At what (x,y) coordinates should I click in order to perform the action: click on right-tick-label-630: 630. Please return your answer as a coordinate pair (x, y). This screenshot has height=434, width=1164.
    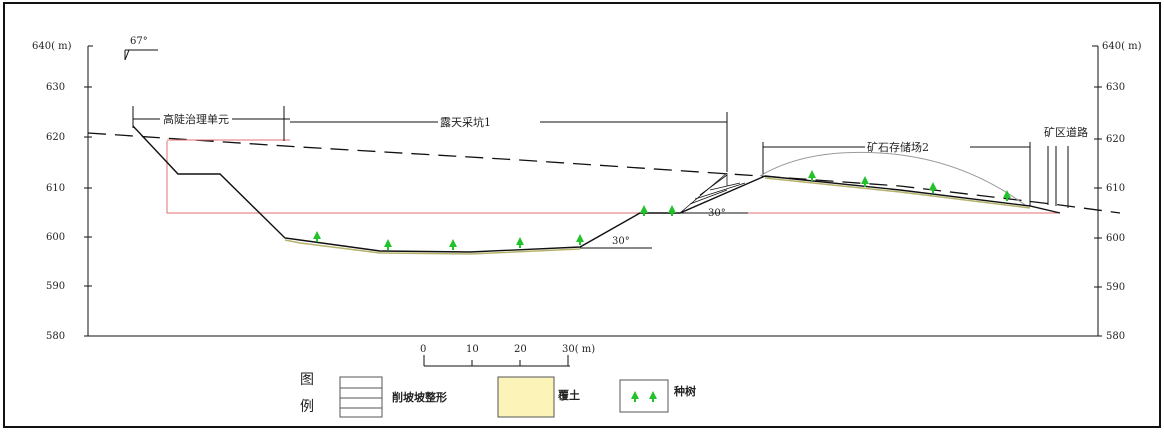
    Looking at the image, I should click on (1115, 87).